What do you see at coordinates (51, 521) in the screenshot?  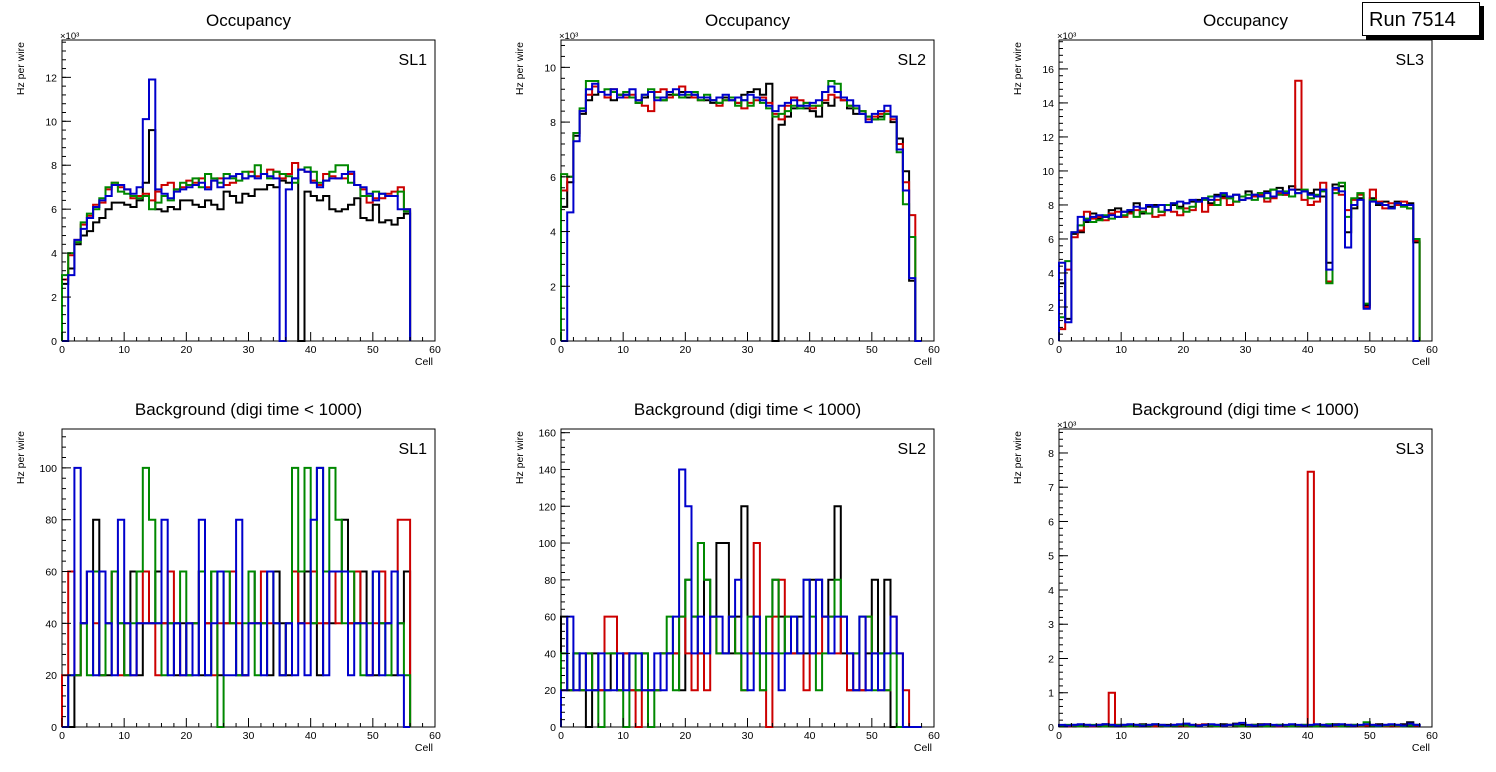 I see `y-tick-label: 80` at bounding box center [51, 521].